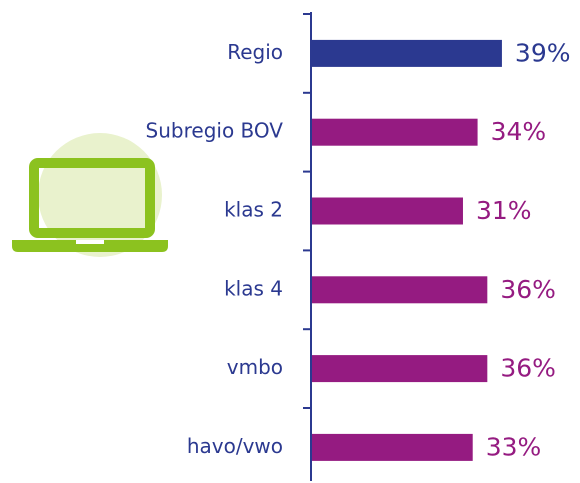  Describe the element at coordinates (255, 52) in the screenshot. I see `category-label: Regio` at that location.